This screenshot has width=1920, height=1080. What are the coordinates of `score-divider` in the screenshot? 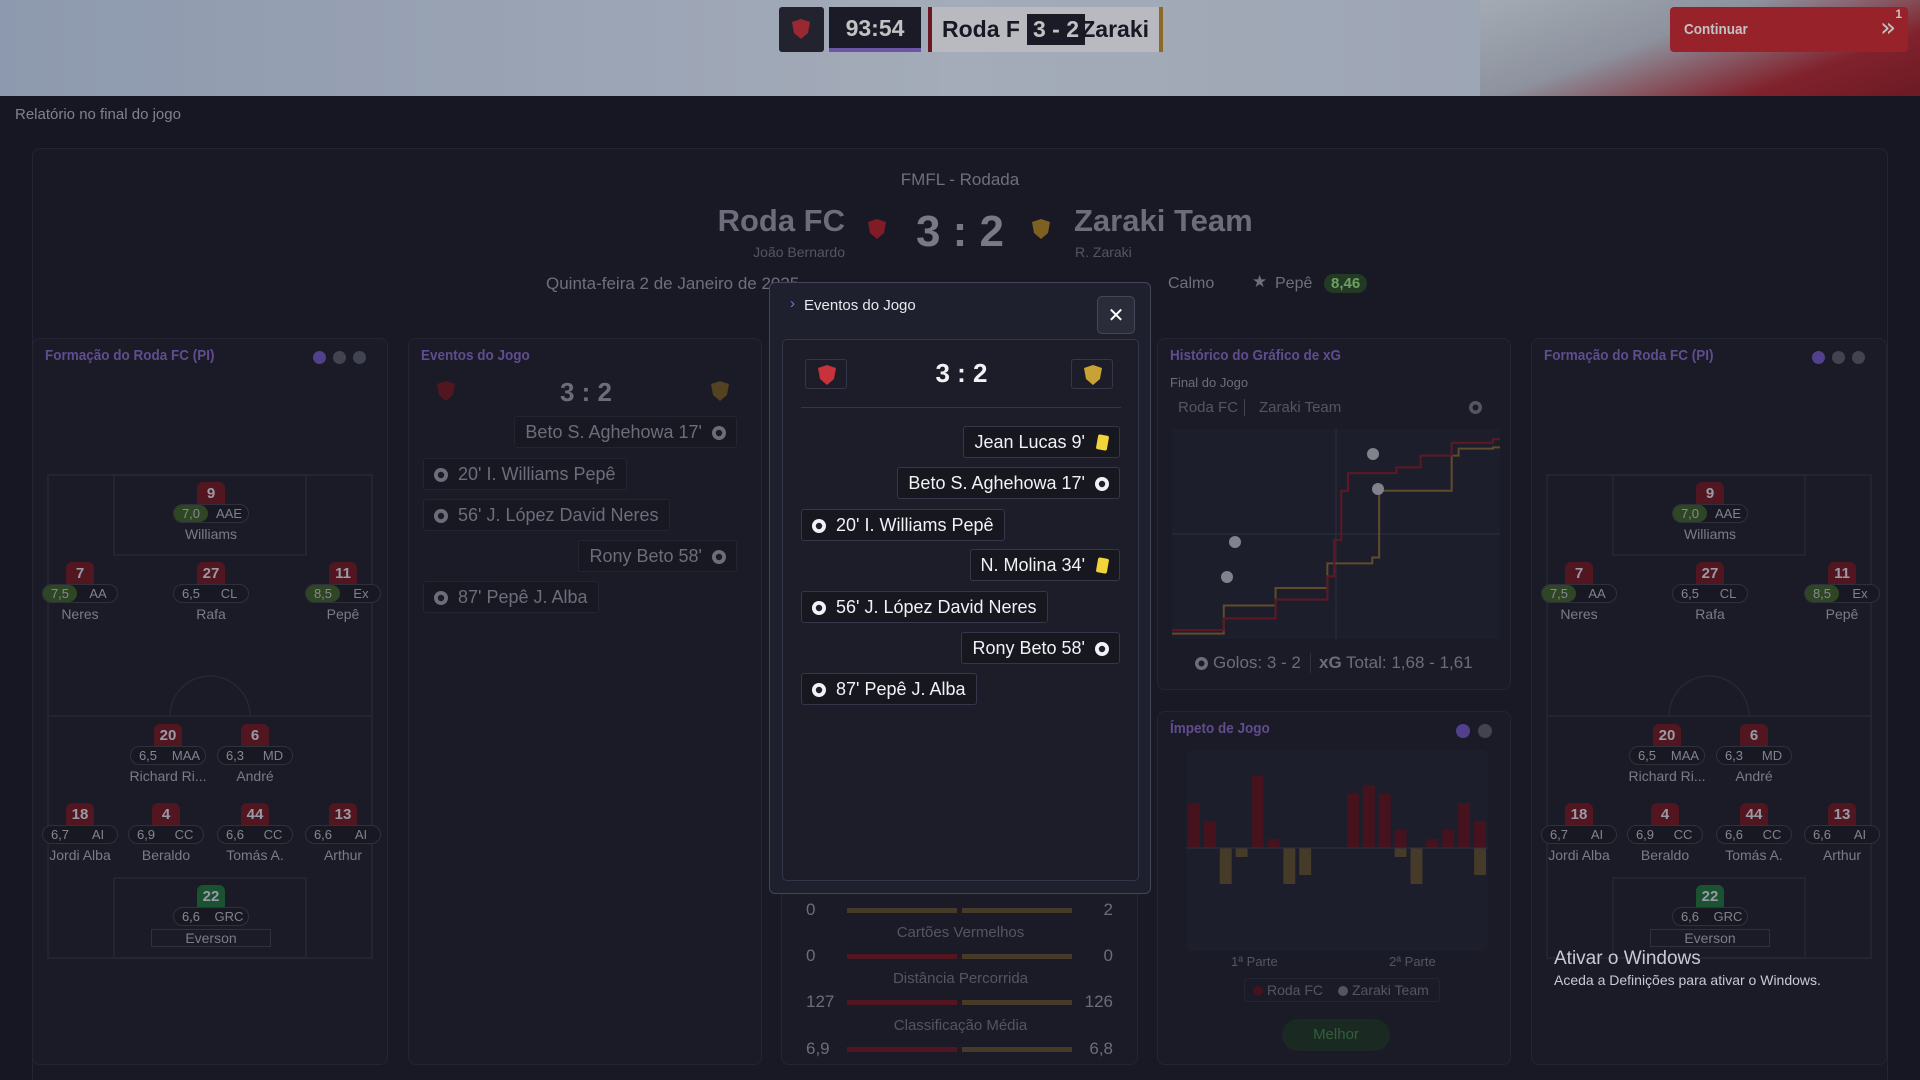 It's located at (961, 407).